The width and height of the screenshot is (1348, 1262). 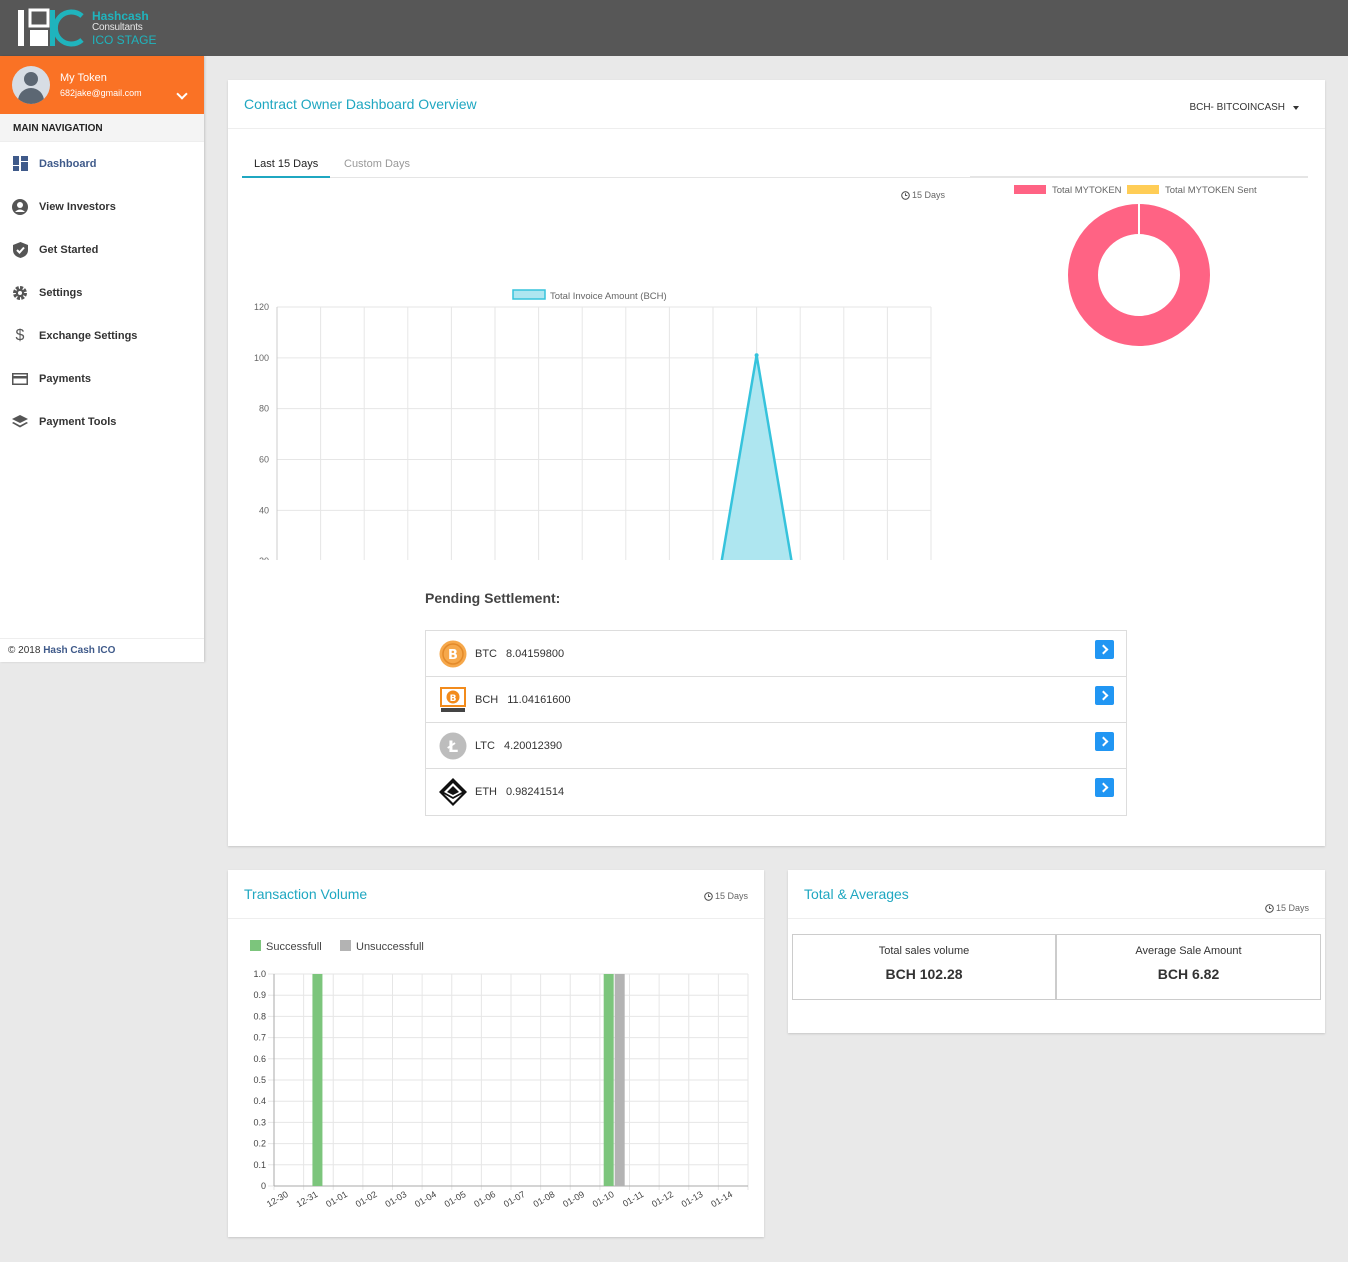 What do you see at coordinates (259, 1144) in the screenshot?
I see `y-tick-label: 0.2` at bounding box center [259, 1144].